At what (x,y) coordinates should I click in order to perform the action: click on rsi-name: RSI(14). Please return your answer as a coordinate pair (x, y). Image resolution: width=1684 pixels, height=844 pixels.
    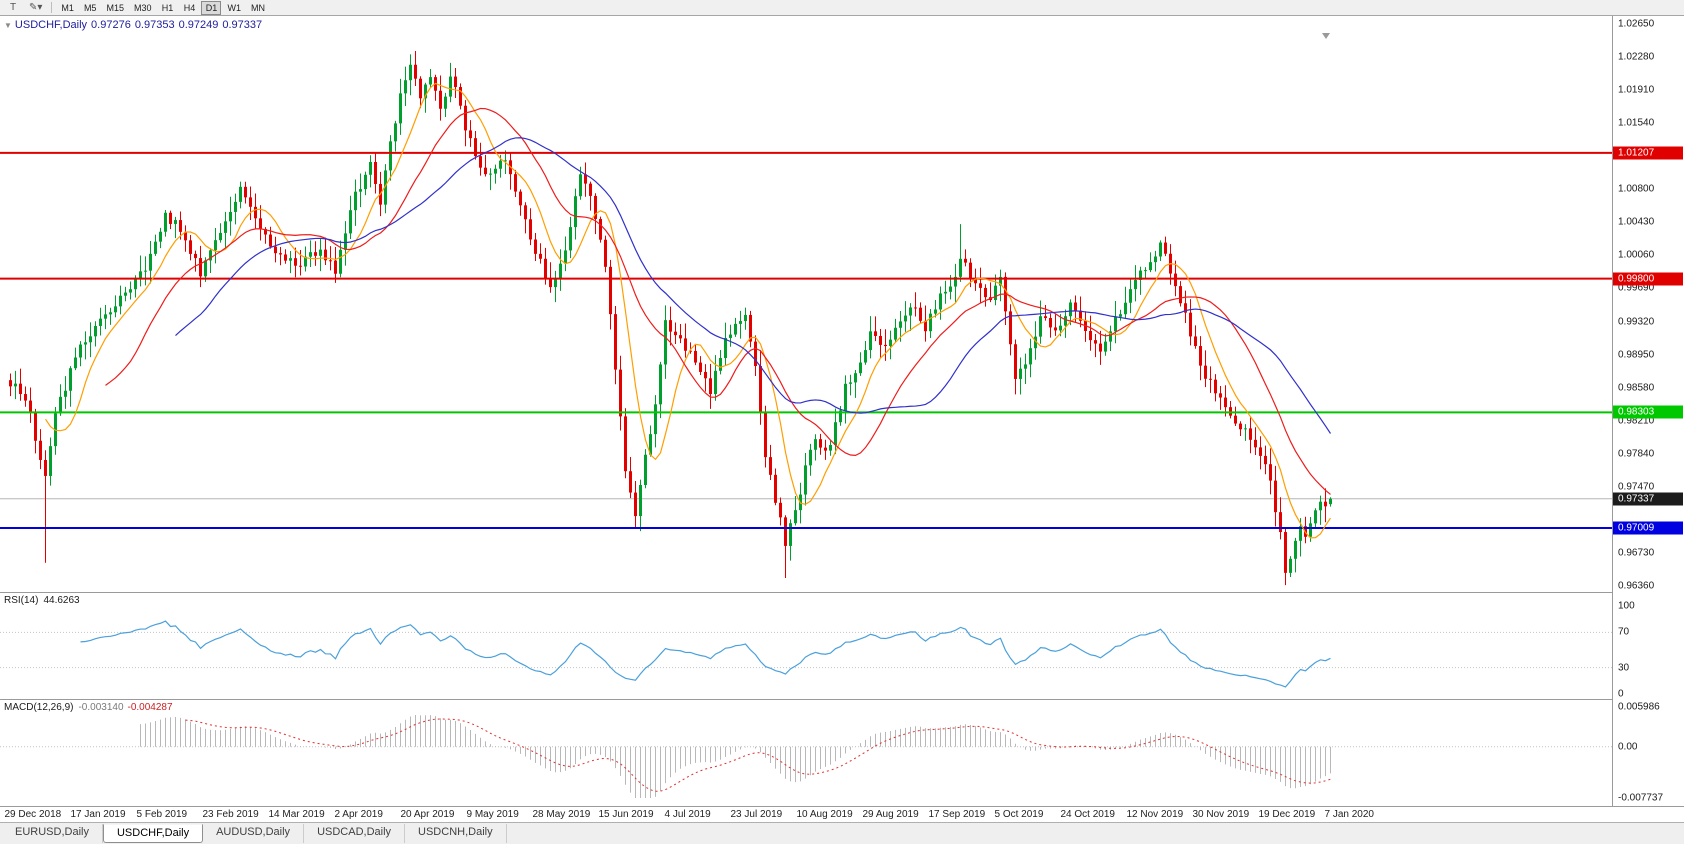
    Looking at the image, I should click on (21, 600).